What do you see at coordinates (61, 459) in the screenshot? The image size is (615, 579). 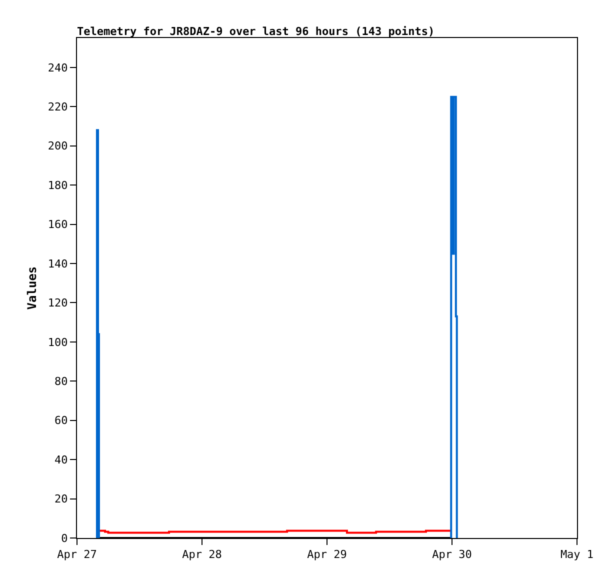 I see `y-tick-label: 40` at bounding box center [61, 459].